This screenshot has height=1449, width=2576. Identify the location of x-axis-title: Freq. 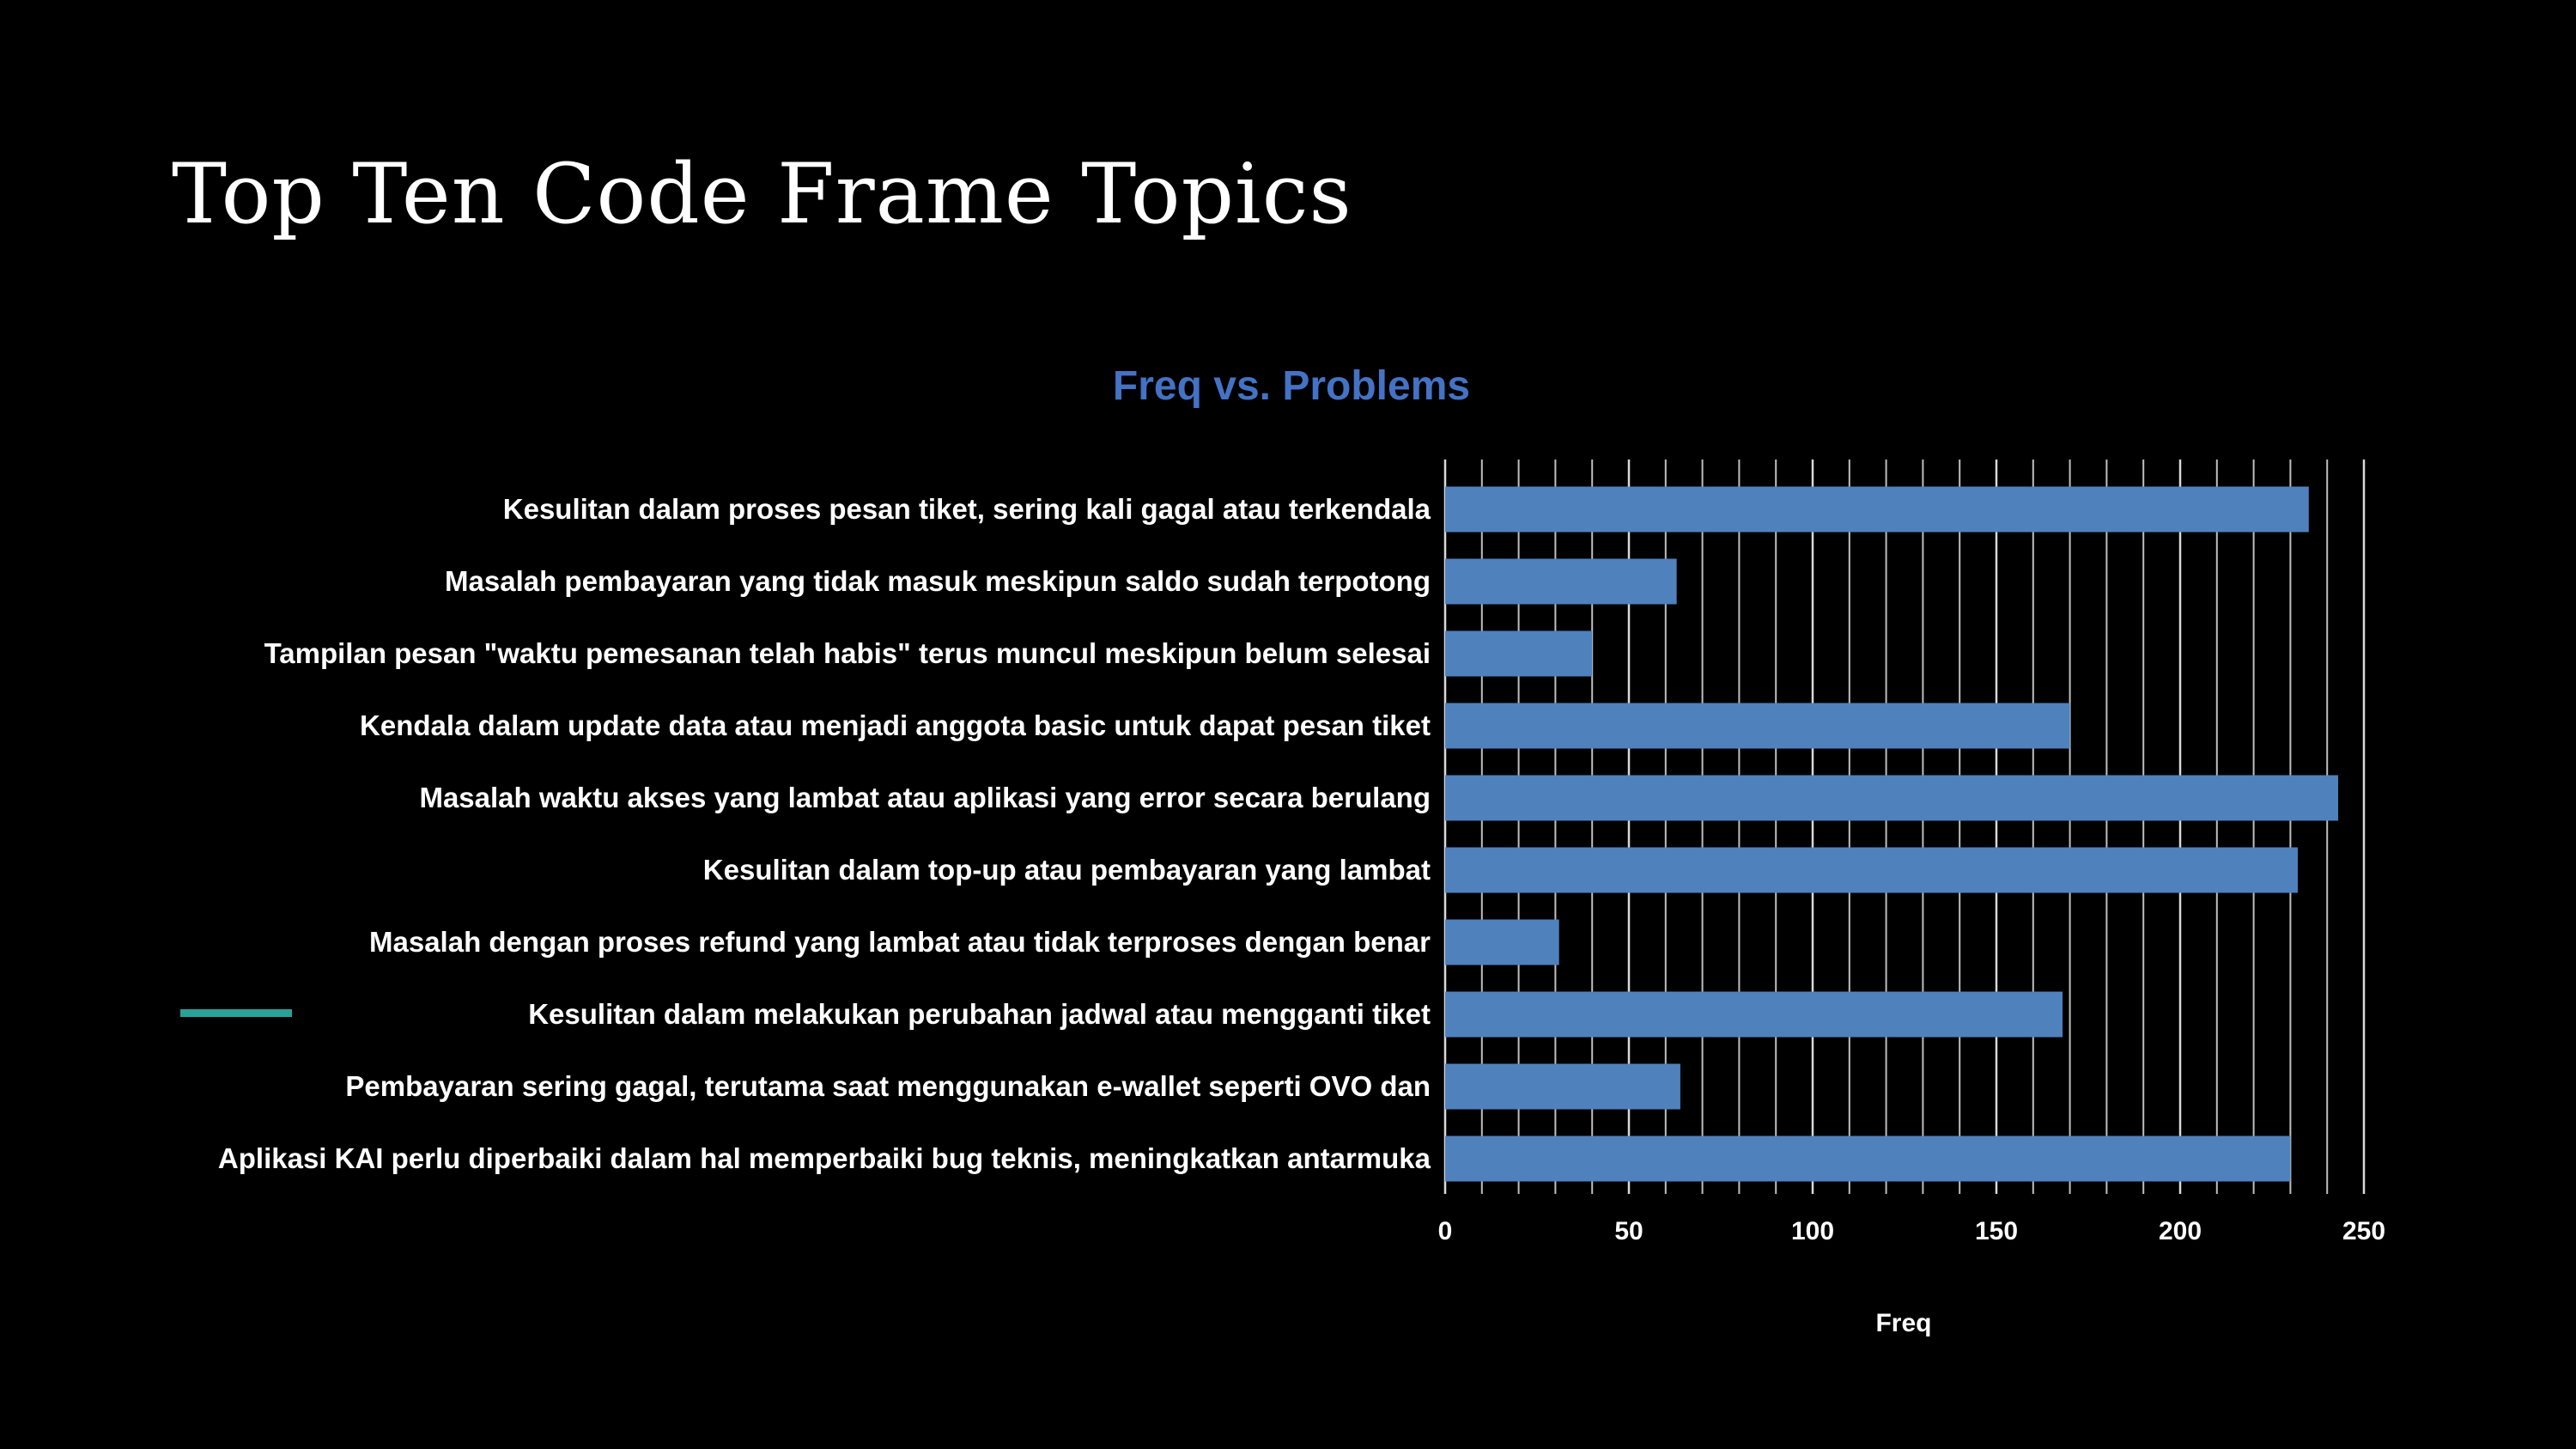
(1903, 1323).